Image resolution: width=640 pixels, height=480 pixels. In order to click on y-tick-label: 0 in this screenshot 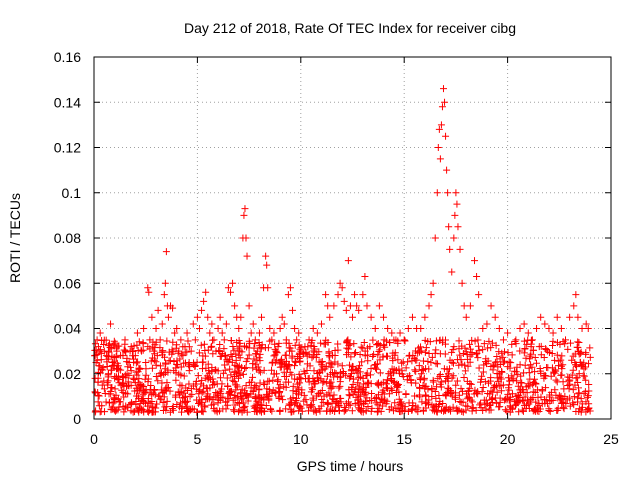, I will do `click(77, 419)`.